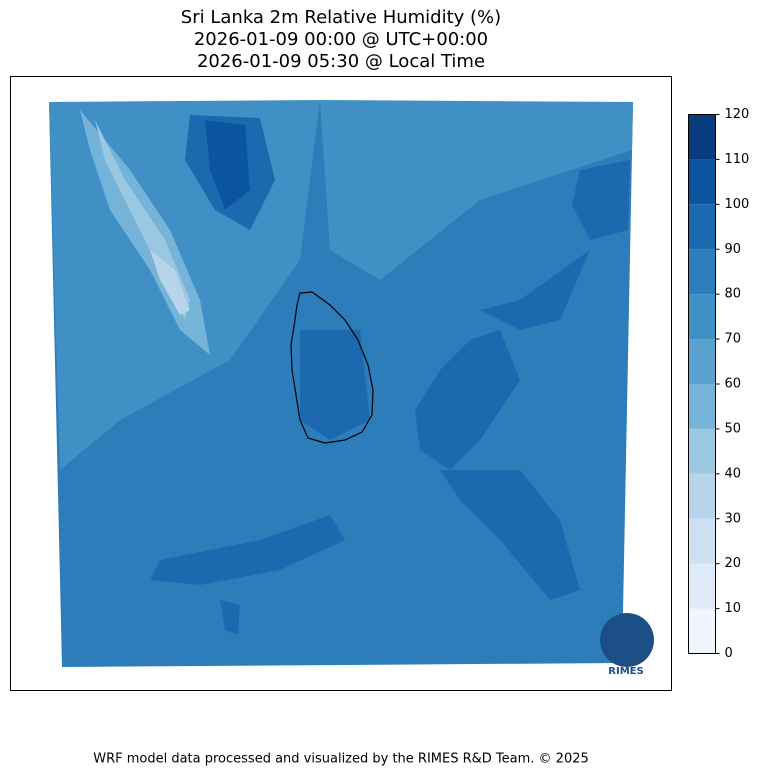  I want to click on colorbar: 0 10 20 30 40 50 60 70 80 90 100 110 120, so click(719, 384).